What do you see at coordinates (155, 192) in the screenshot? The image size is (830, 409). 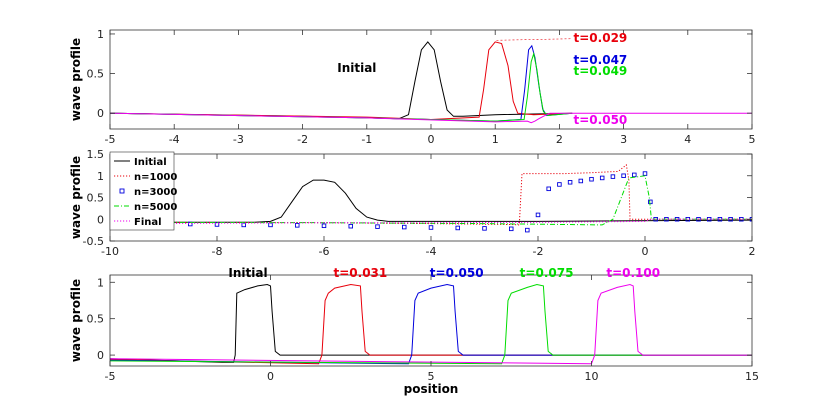 I see `legend-label: n=3000` at bounding box center [155, 192].